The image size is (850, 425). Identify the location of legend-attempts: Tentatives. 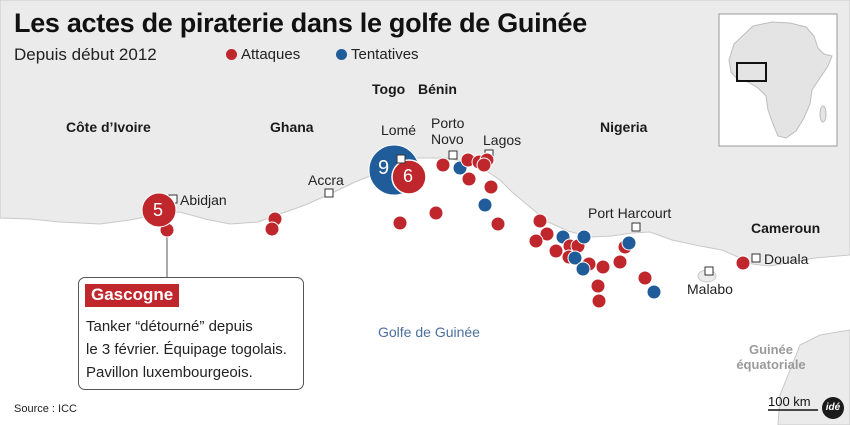
(377, 54).